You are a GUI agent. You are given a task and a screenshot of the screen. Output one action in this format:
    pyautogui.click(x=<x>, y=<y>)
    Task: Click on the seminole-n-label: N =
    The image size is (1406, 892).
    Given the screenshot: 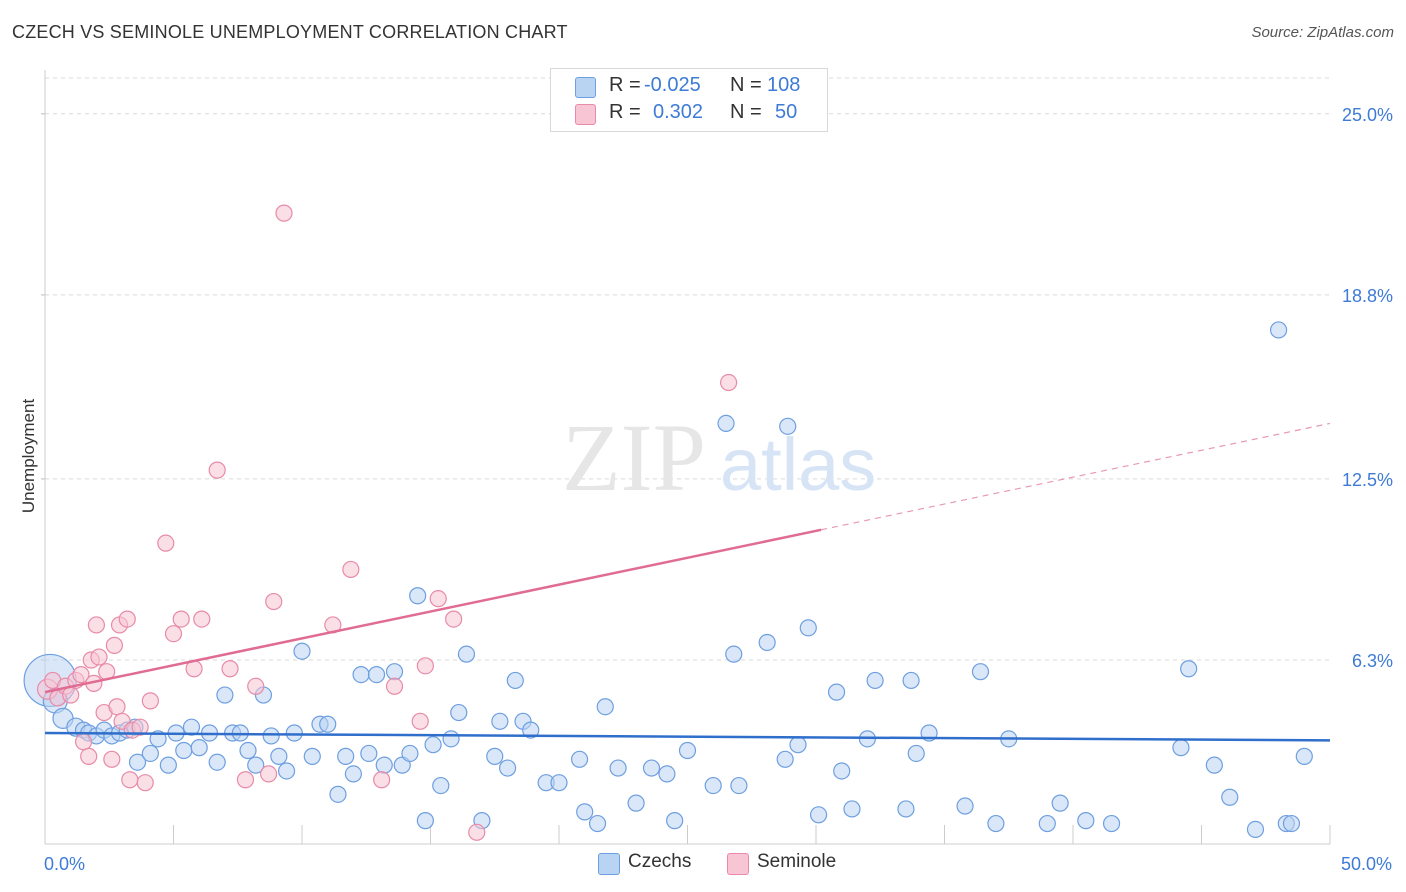 What is the action you would take?
    pyautogui.click(x=746, y=112)
    